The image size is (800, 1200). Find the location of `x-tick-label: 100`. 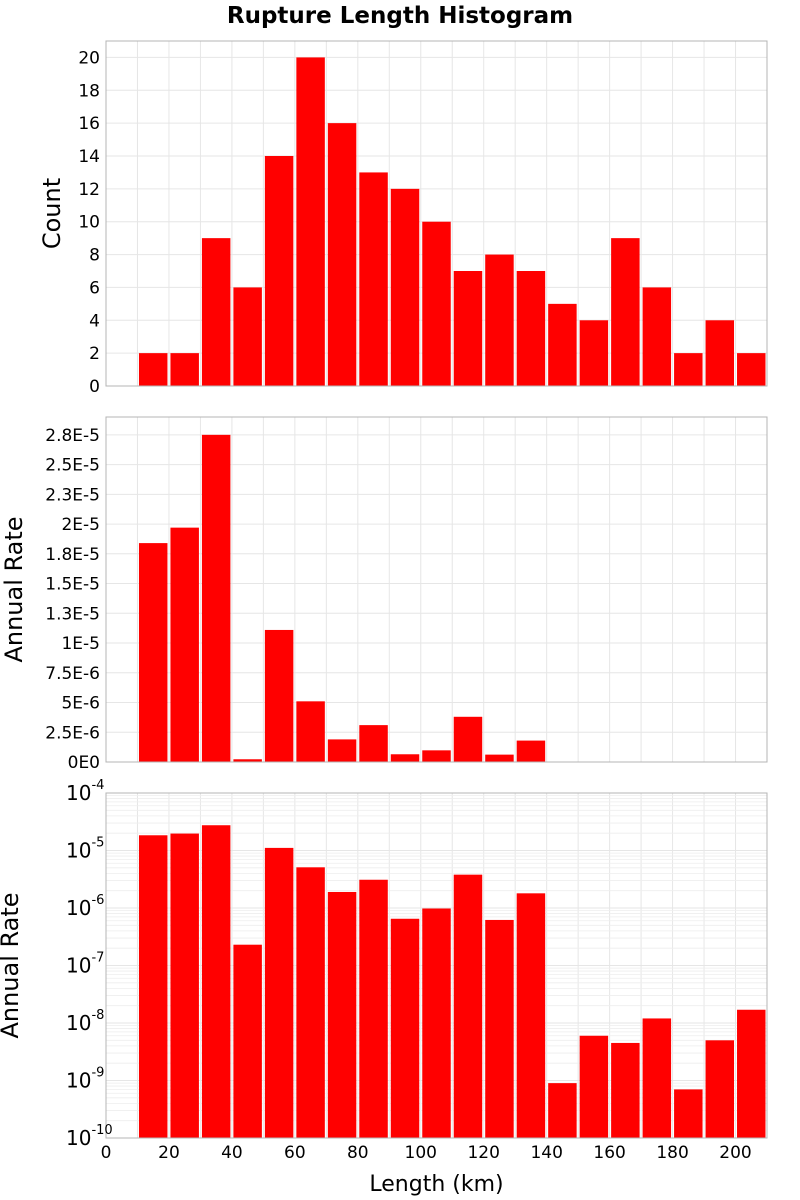

x-tick-label: 100 is located at coordinates (421, 1153).